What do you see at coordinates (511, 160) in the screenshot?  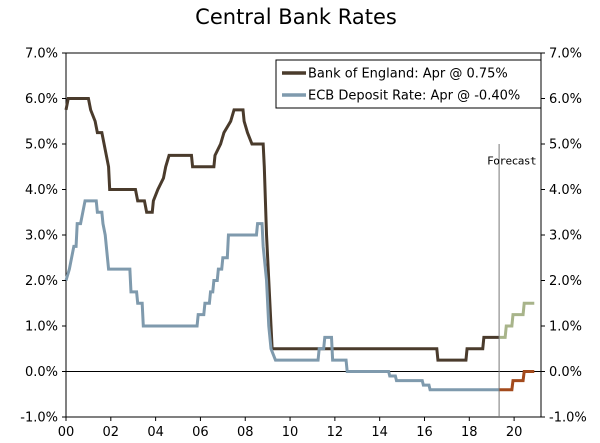 I see `forecast-annotation: Forecast` at bounding box center [511, 160].